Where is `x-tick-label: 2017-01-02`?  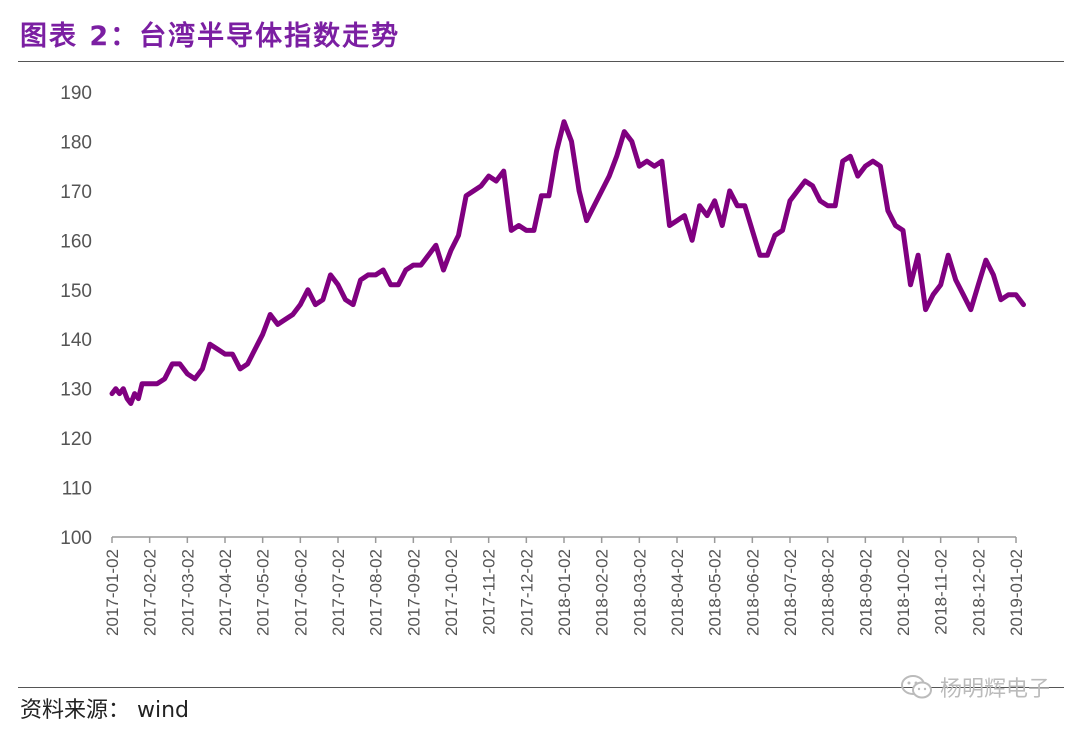 x-tick-label: 2017-01-02 is located at coordinates (112, 592).